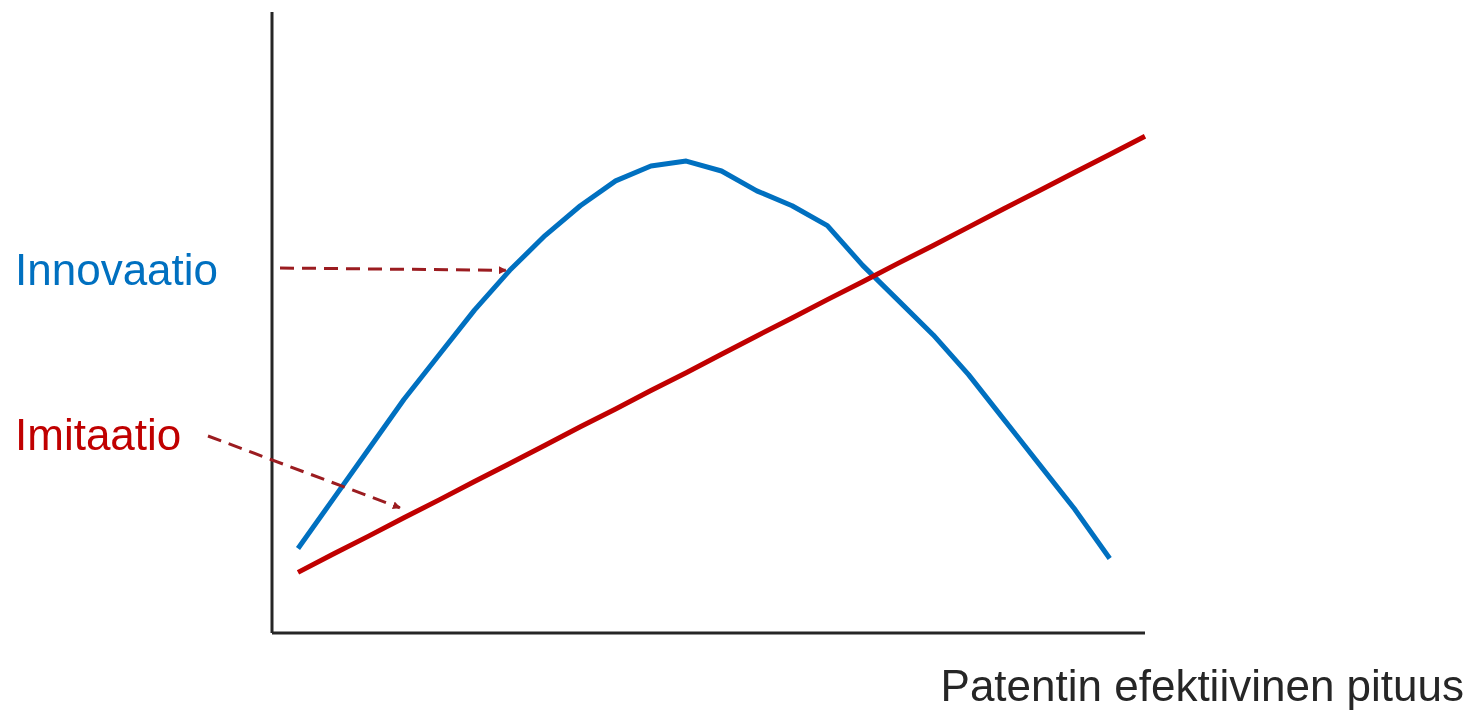  I want to click on text: Imitaatio, so click(98, 434).